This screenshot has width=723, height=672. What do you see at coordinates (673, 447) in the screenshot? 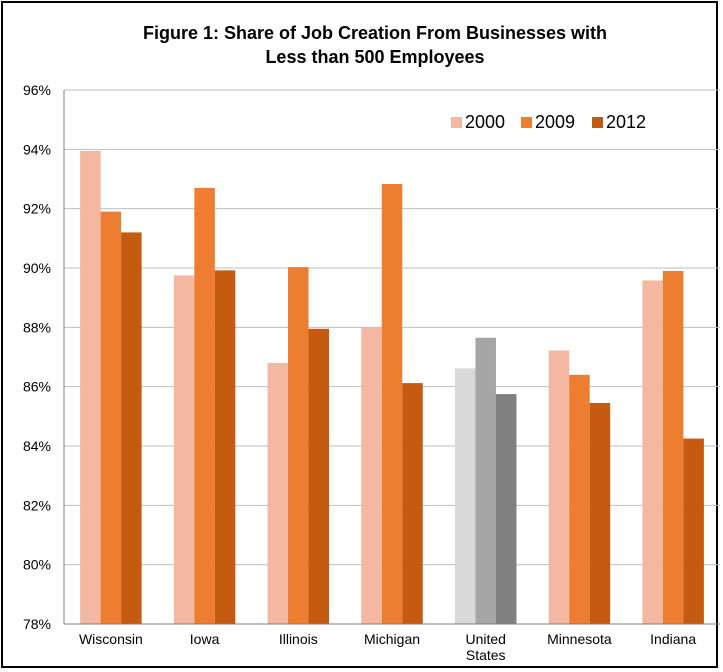
I see `bar-2009-indiana` at bounding box center [673, 447].